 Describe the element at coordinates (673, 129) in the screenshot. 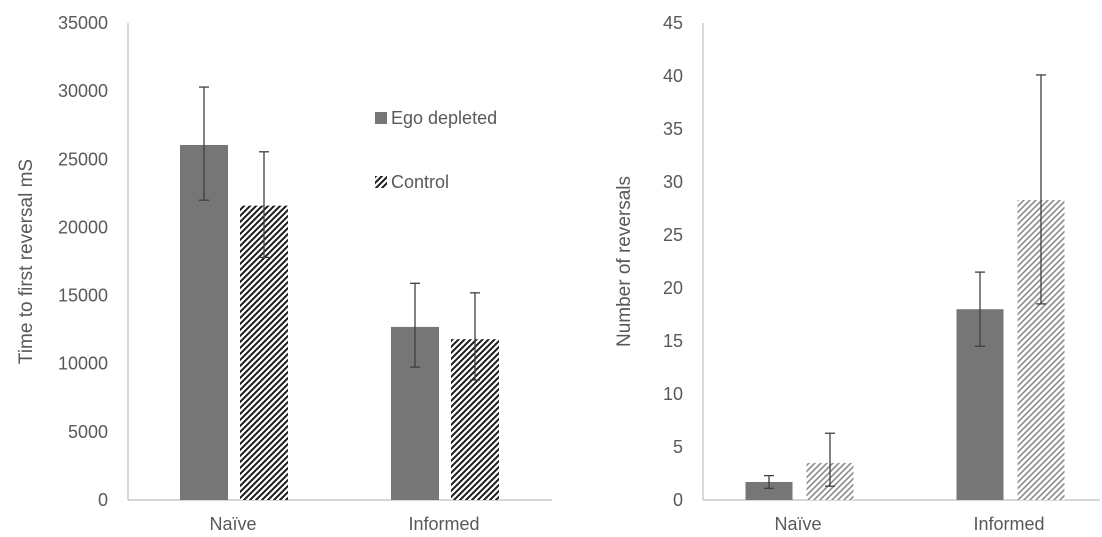

I see `y-tick-label: 35` at that location.